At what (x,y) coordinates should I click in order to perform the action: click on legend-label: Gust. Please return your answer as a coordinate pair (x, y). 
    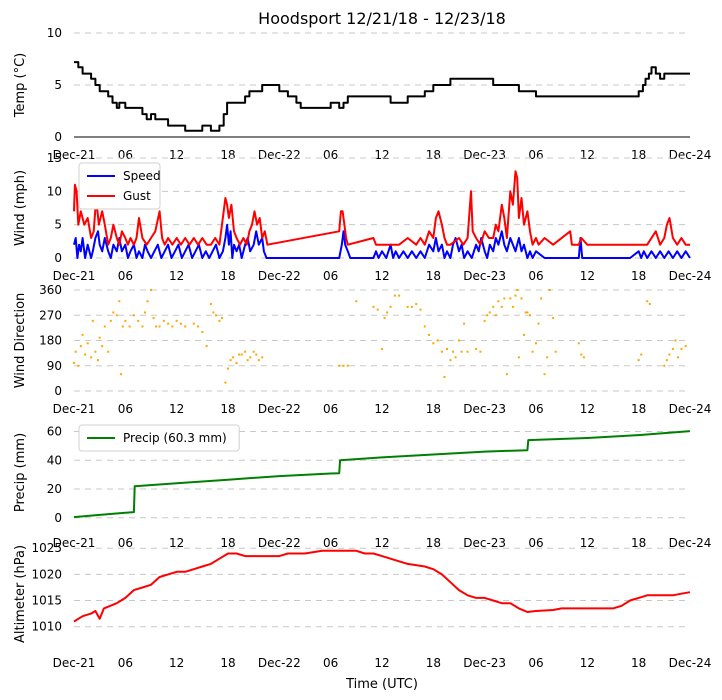
    Looking at the image, I should click on (137, 196).